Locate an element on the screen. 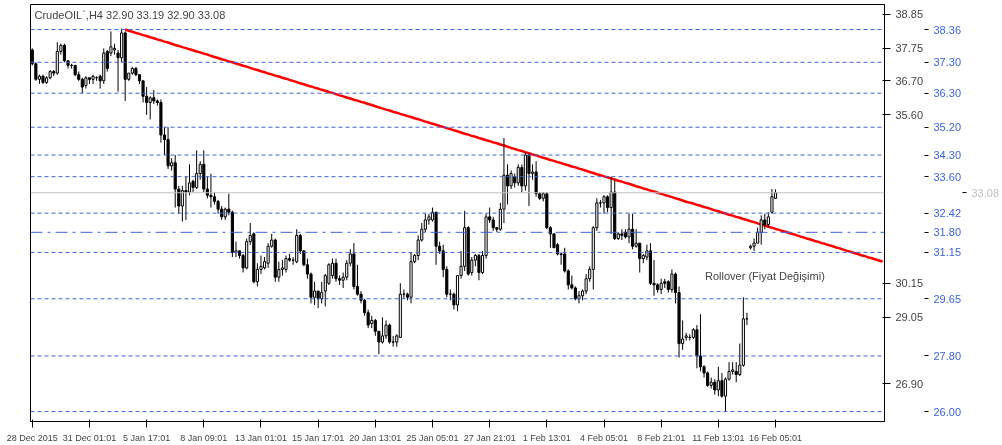 The height and width of the screenshot is (445, 1002). y-tick-label: 35.60 is located at coordinates (909, 114).